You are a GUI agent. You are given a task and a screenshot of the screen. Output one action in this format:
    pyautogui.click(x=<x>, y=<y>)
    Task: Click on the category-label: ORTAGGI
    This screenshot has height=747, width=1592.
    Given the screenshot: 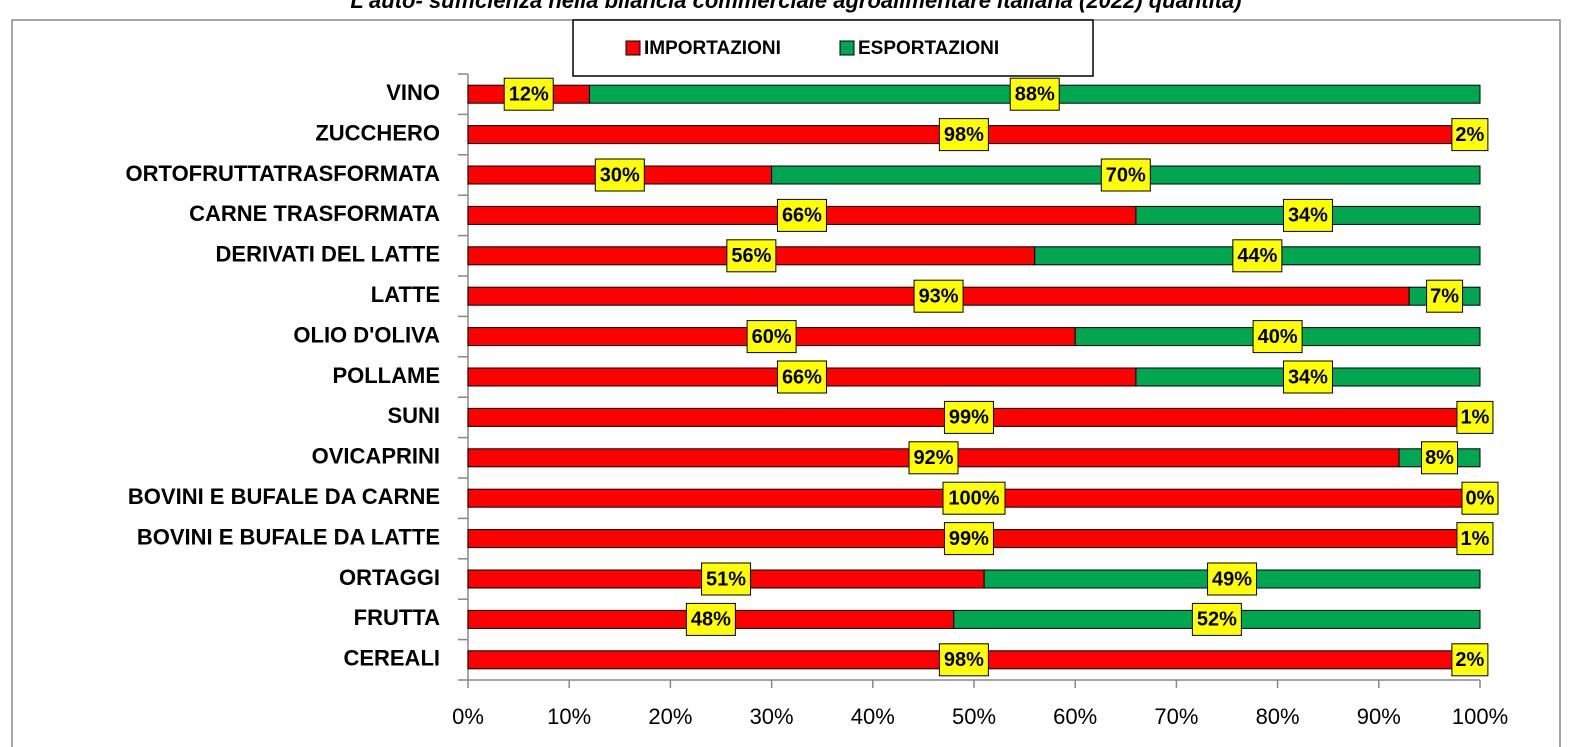 What is the action you would take?
    pyautogui.click(x=389, y=577)
    